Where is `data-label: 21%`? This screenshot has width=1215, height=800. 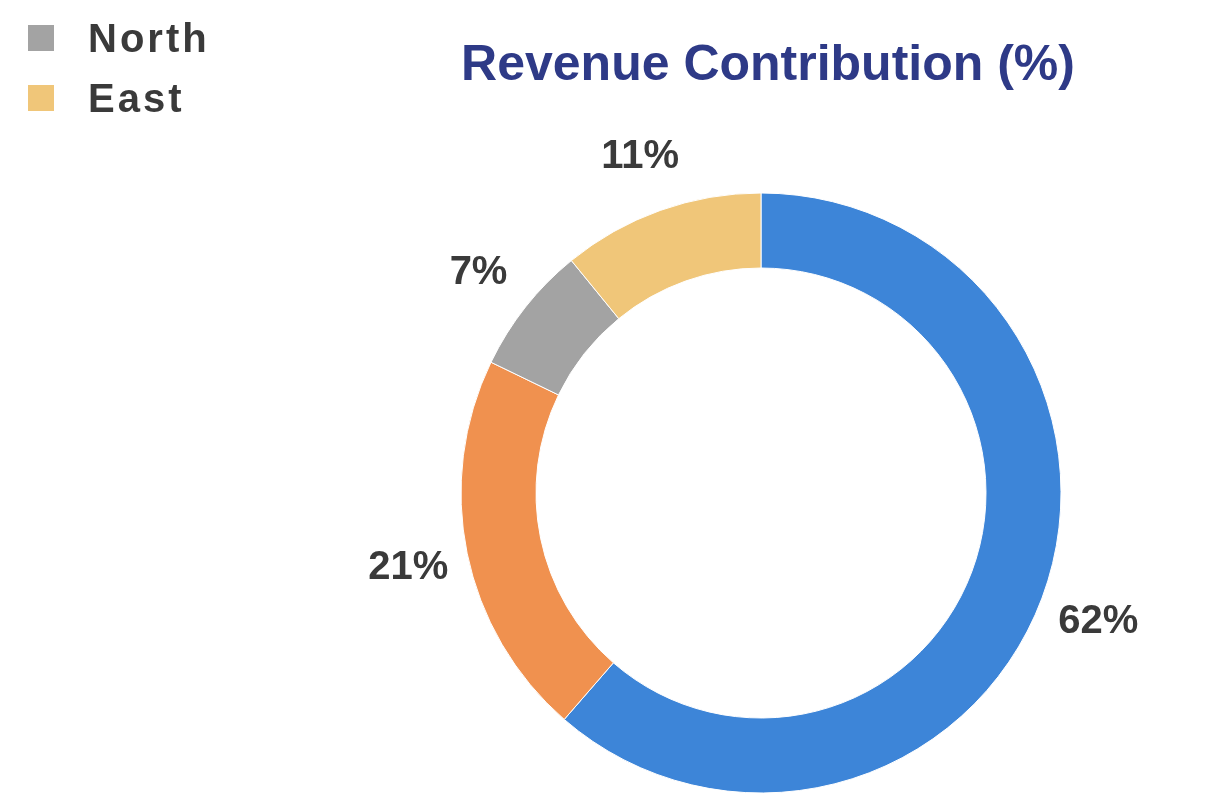
data-label: 21% is located at coordinates (408, 565).